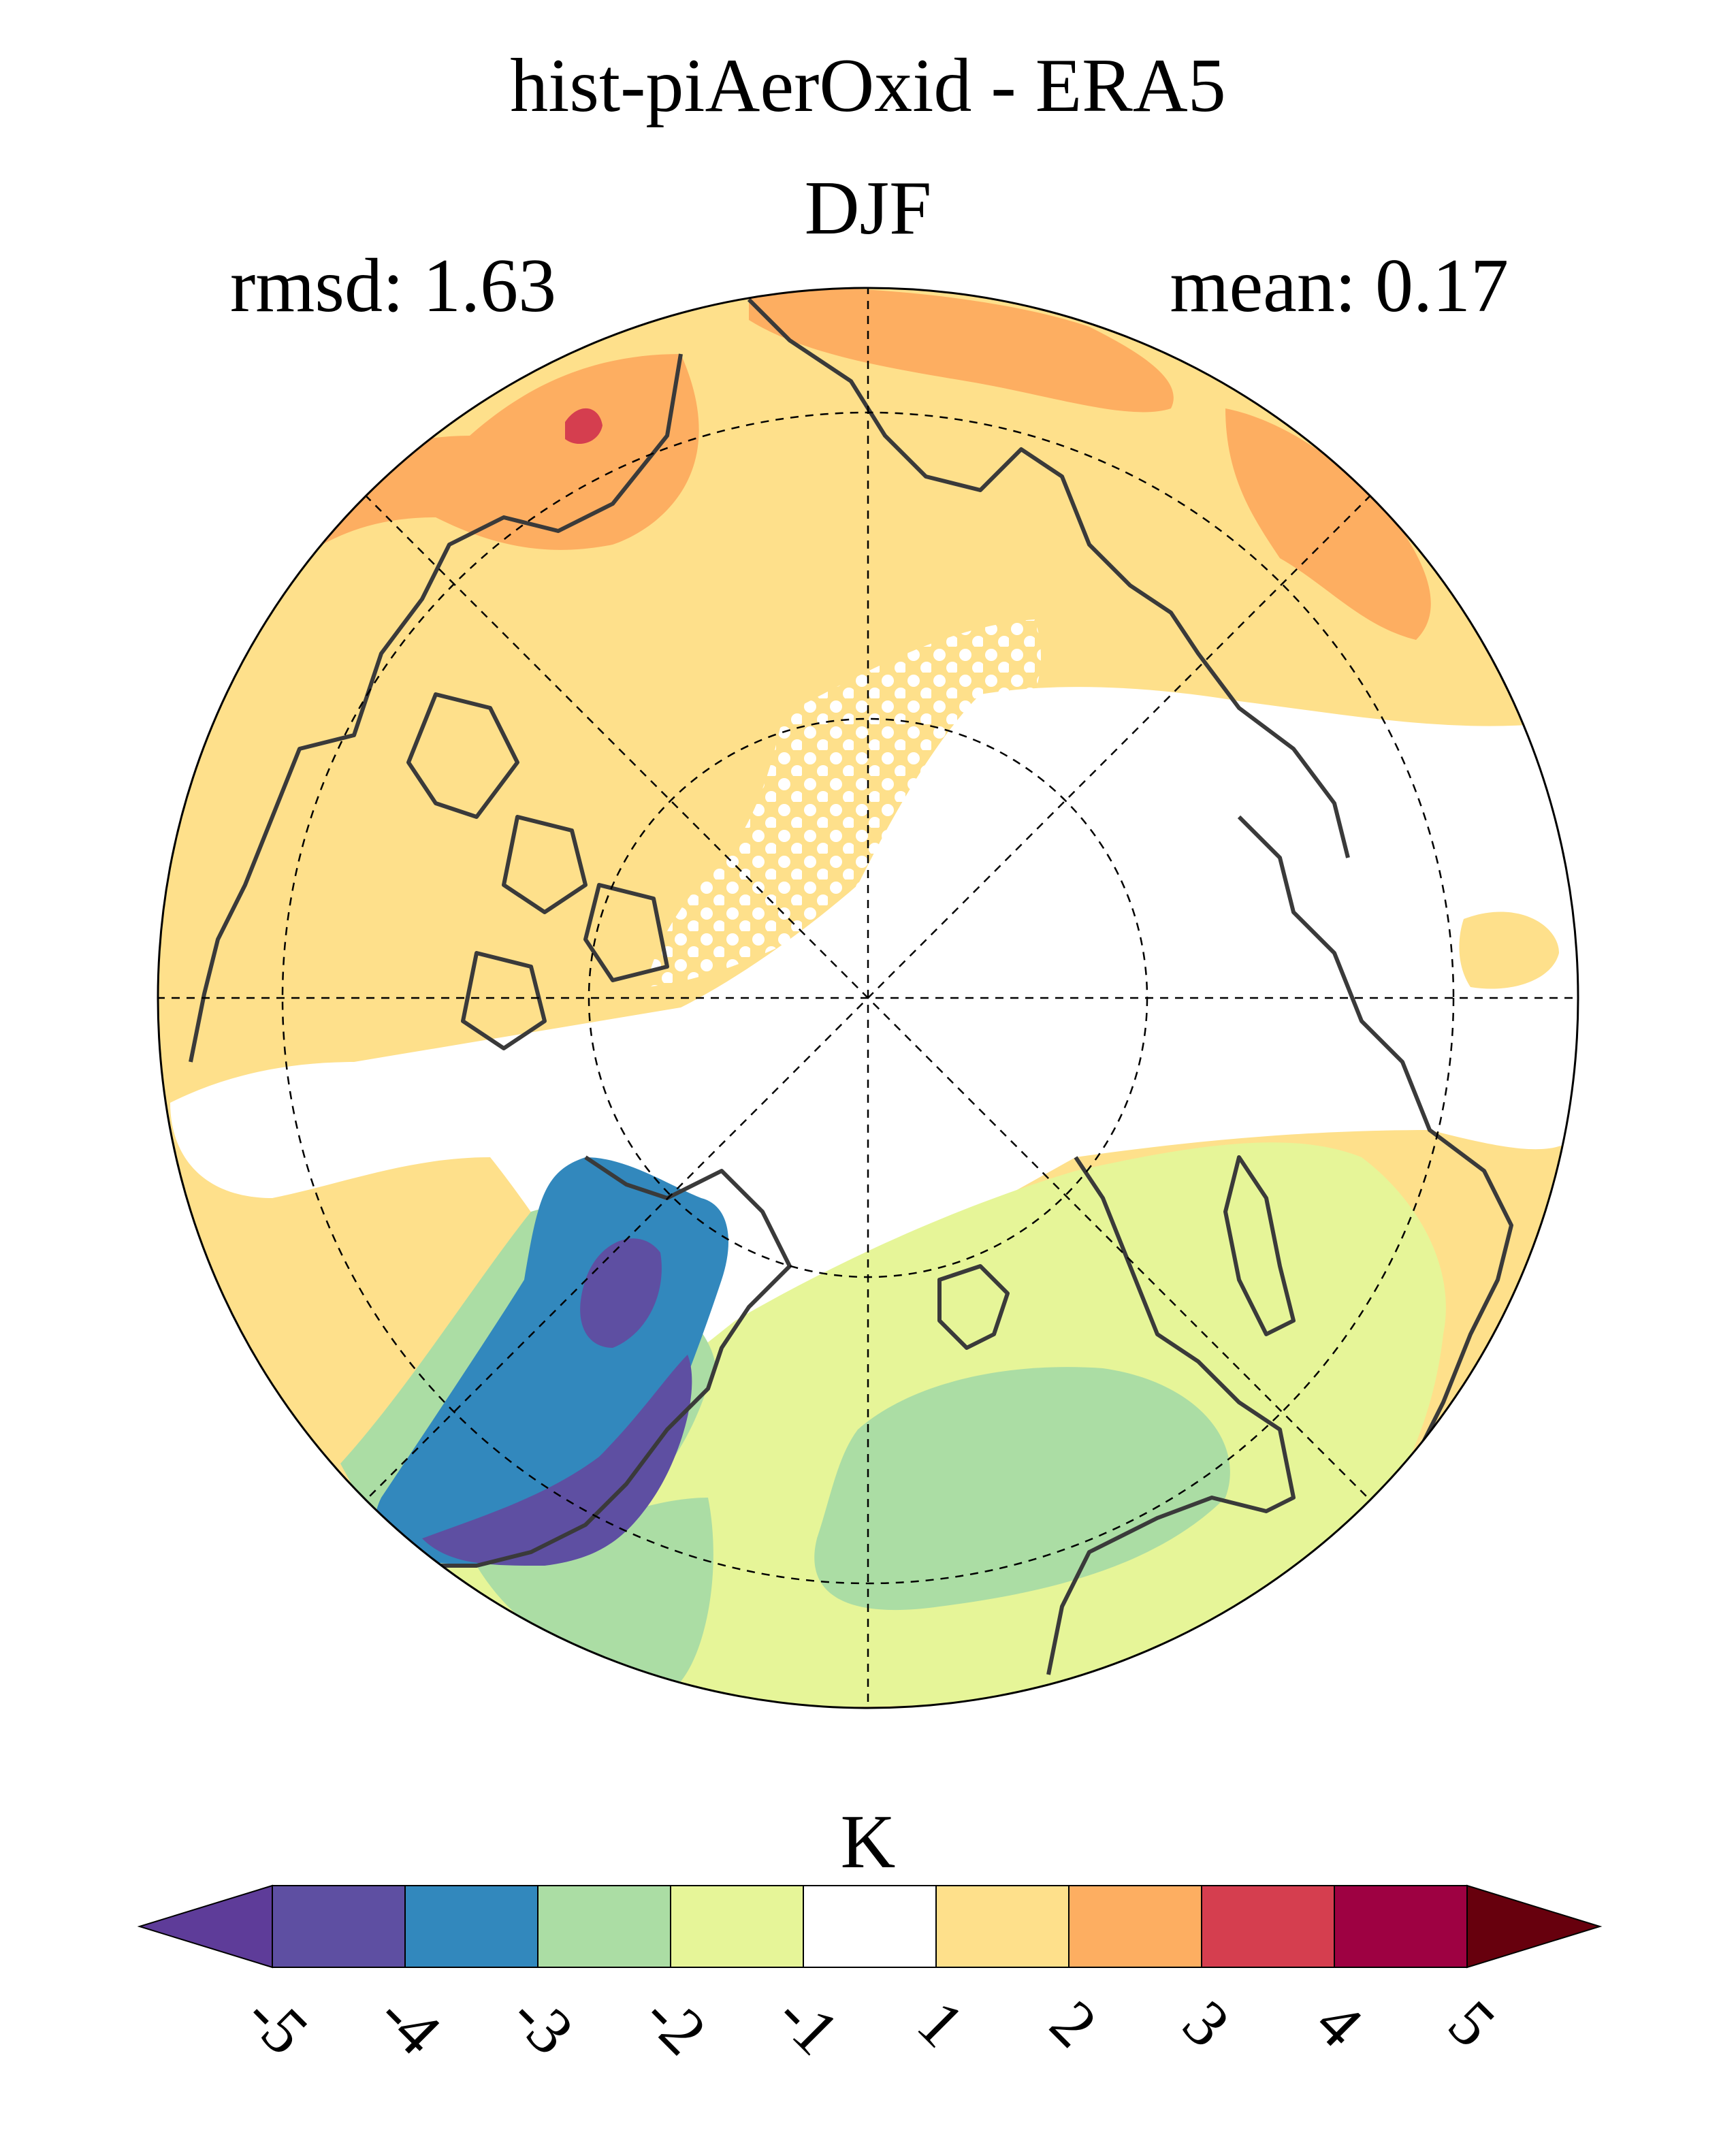 The height and width of the screenshot is (2130, 1736). I want to click on colorbar-tick-label: -2, so click(675, 2023).